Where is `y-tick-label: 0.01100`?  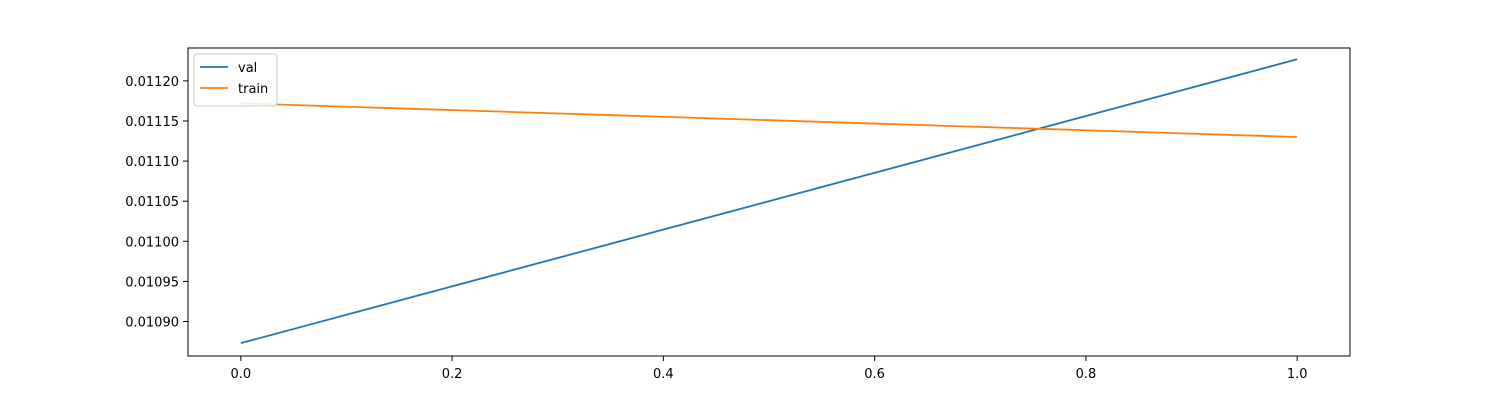 y-tick-label: 0.01100 is located at coordinates (152, 242).